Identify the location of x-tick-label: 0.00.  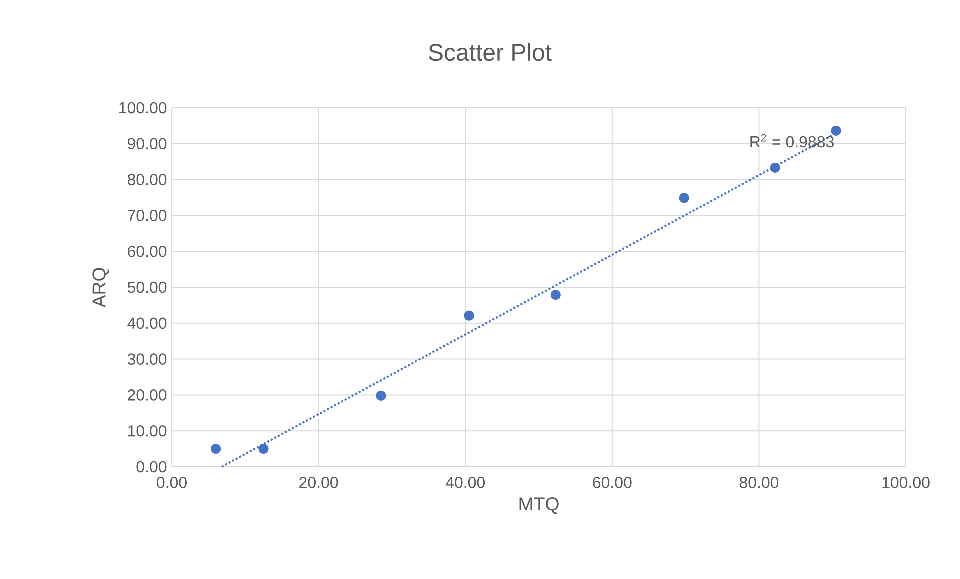
(172, 482).